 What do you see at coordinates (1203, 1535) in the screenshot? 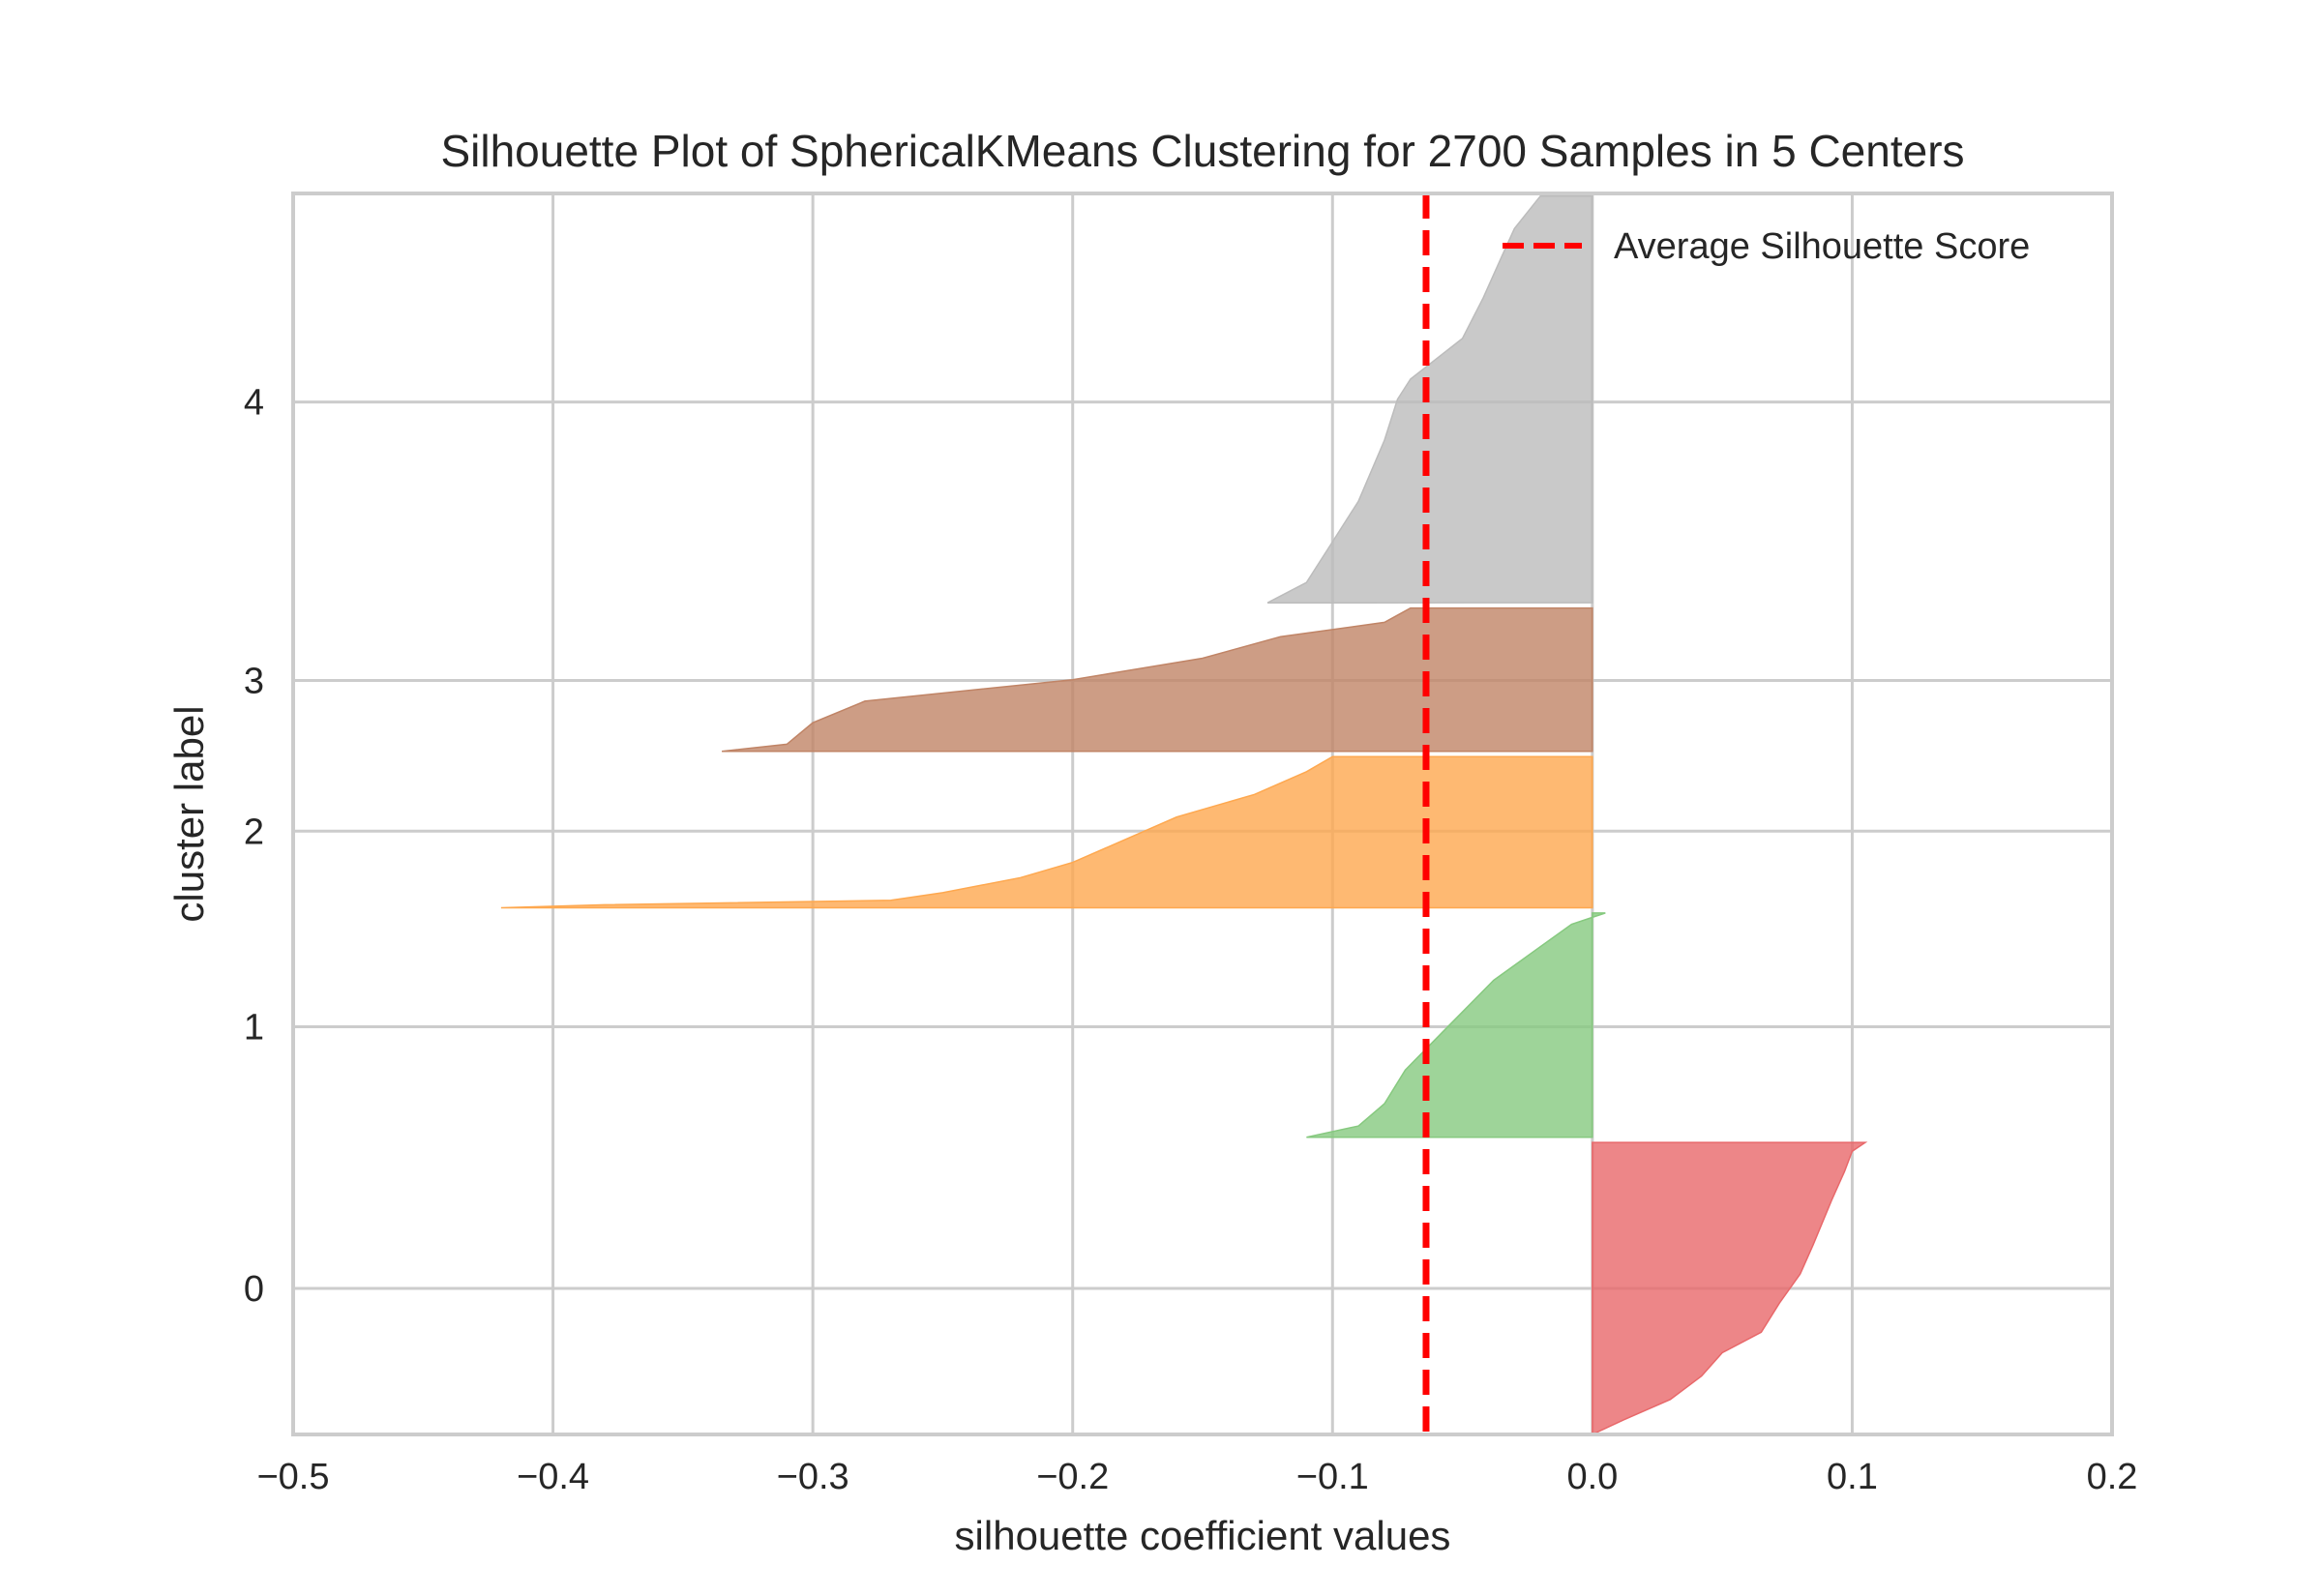
I see `x-axis-label: silhouette coefficient values` at bounding box center [1203, 1535].